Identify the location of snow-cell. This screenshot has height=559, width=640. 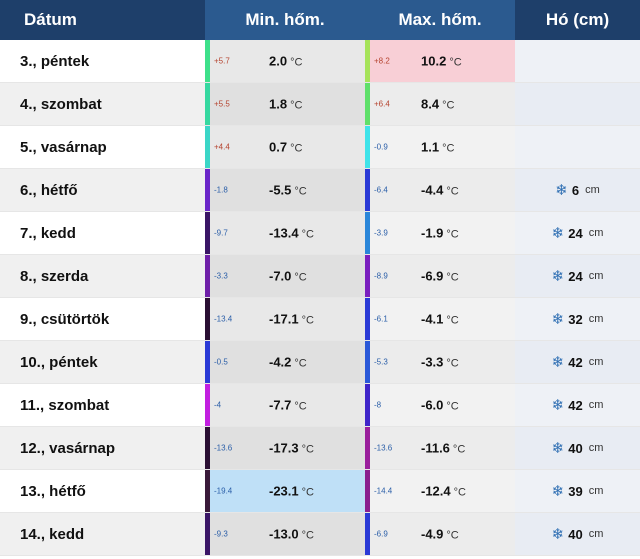
(577, 61).